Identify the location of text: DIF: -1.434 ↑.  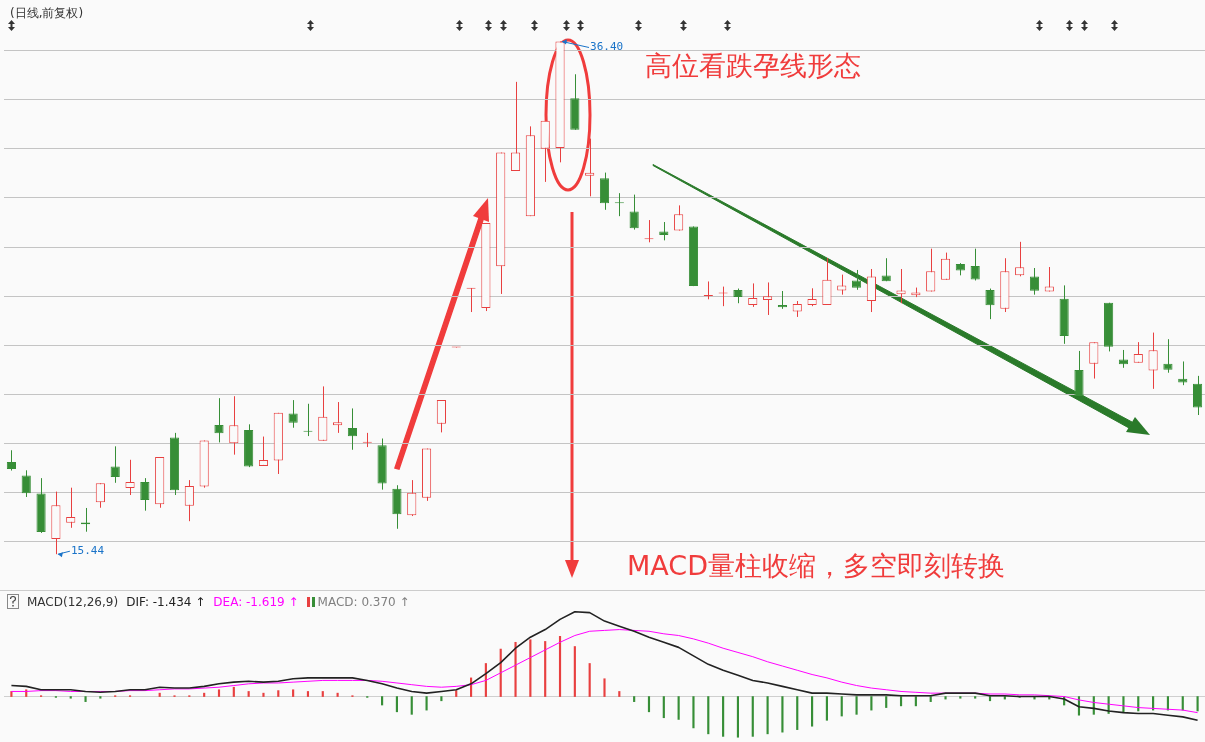
(166, 601).